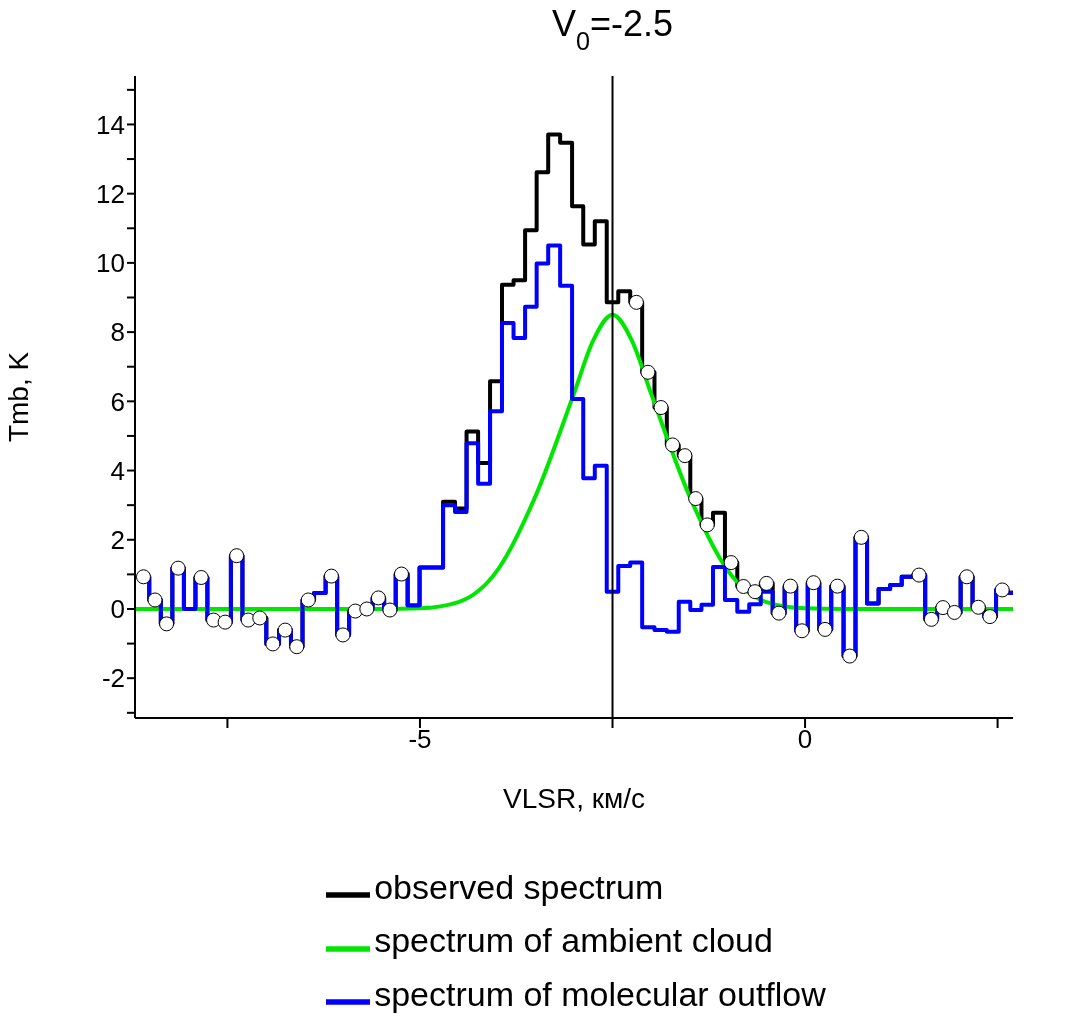  I want to click on legend-label: observed spectrum, so click(519, 887).